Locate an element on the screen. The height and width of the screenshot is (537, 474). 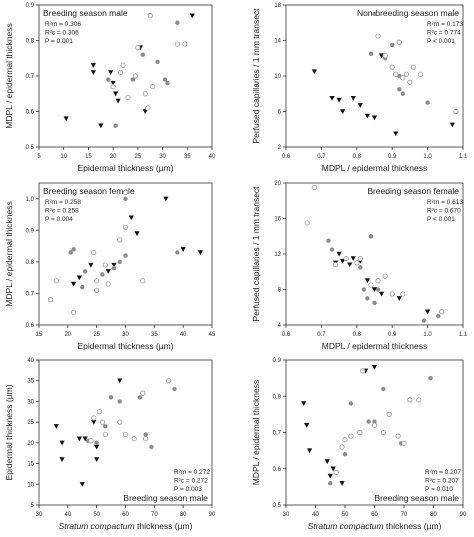
y-tick-label: 0.6 is located at coordinates (277, 470).